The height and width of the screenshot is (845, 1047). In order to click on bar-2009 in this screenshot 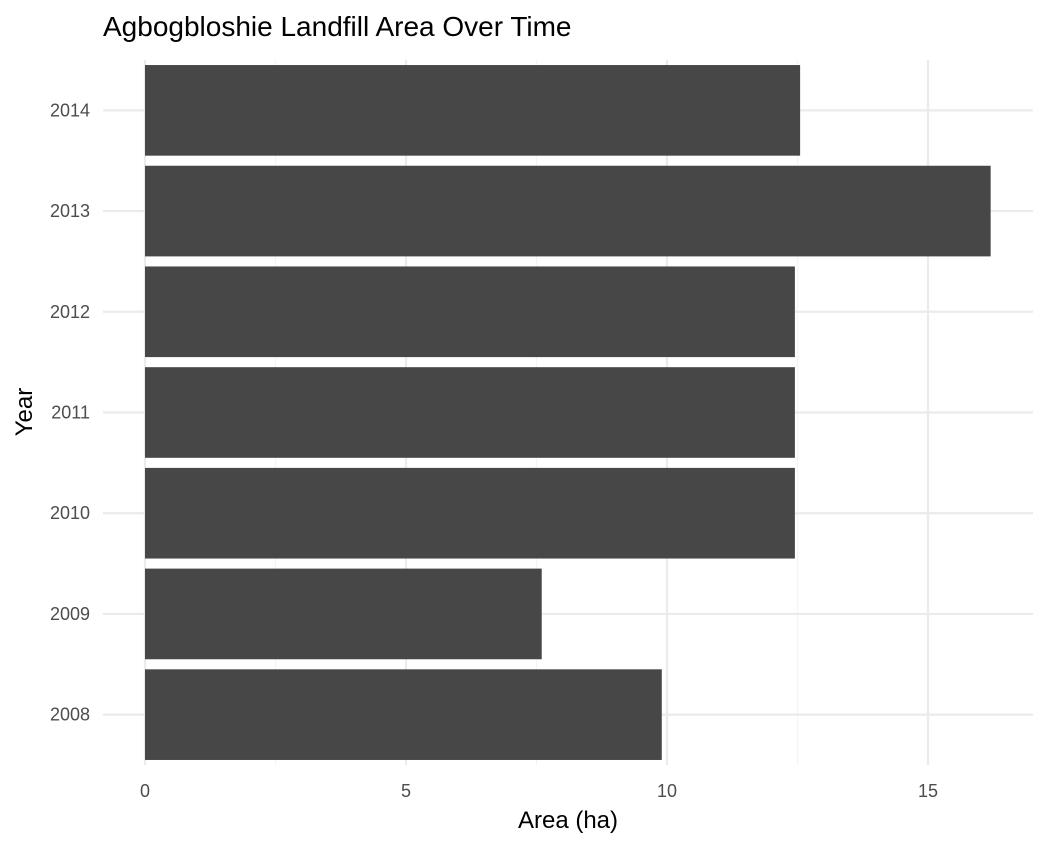, I will do `click(343, 614)`.